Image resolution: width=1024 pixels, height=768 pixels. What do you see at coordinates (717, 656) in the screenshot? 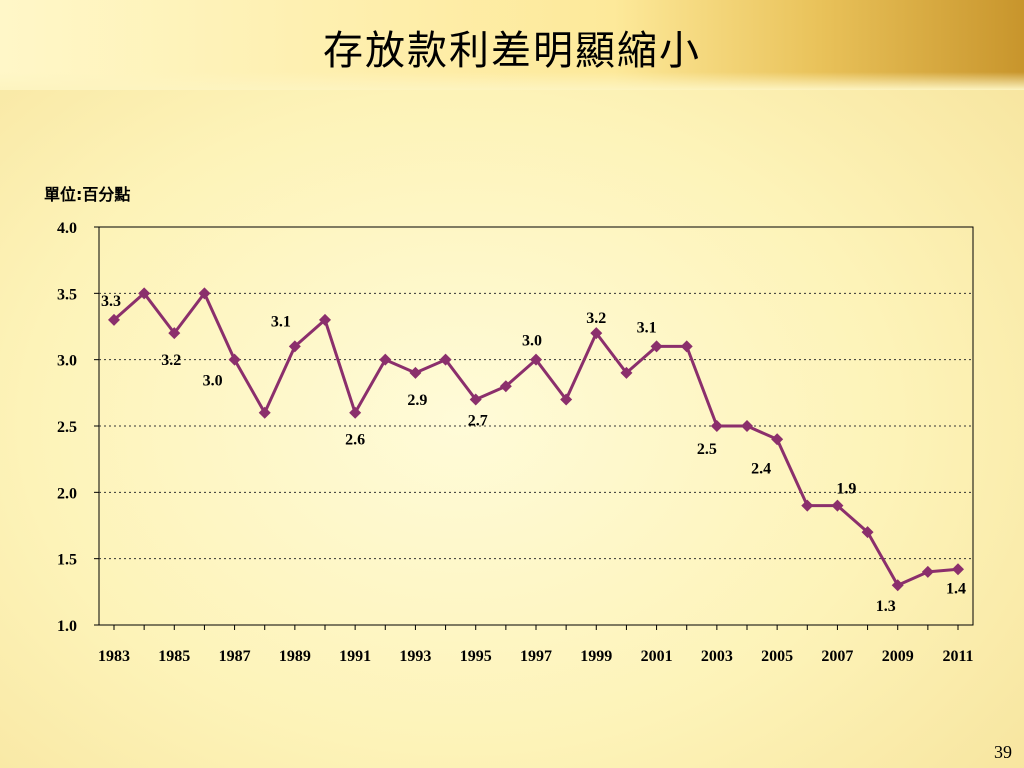
I see `x-tick-label: 2003` at bounding box center [717, 656].